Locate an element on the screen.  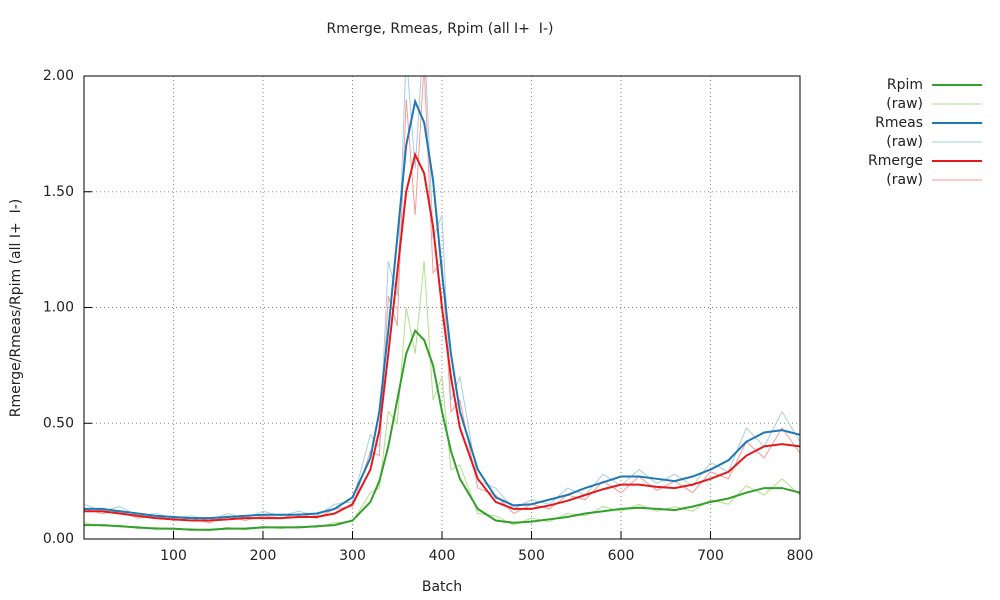
y-axis-label: Rmerge/Rmeas/Rpim (all I+ I-) is located at coordinates (16, 308).